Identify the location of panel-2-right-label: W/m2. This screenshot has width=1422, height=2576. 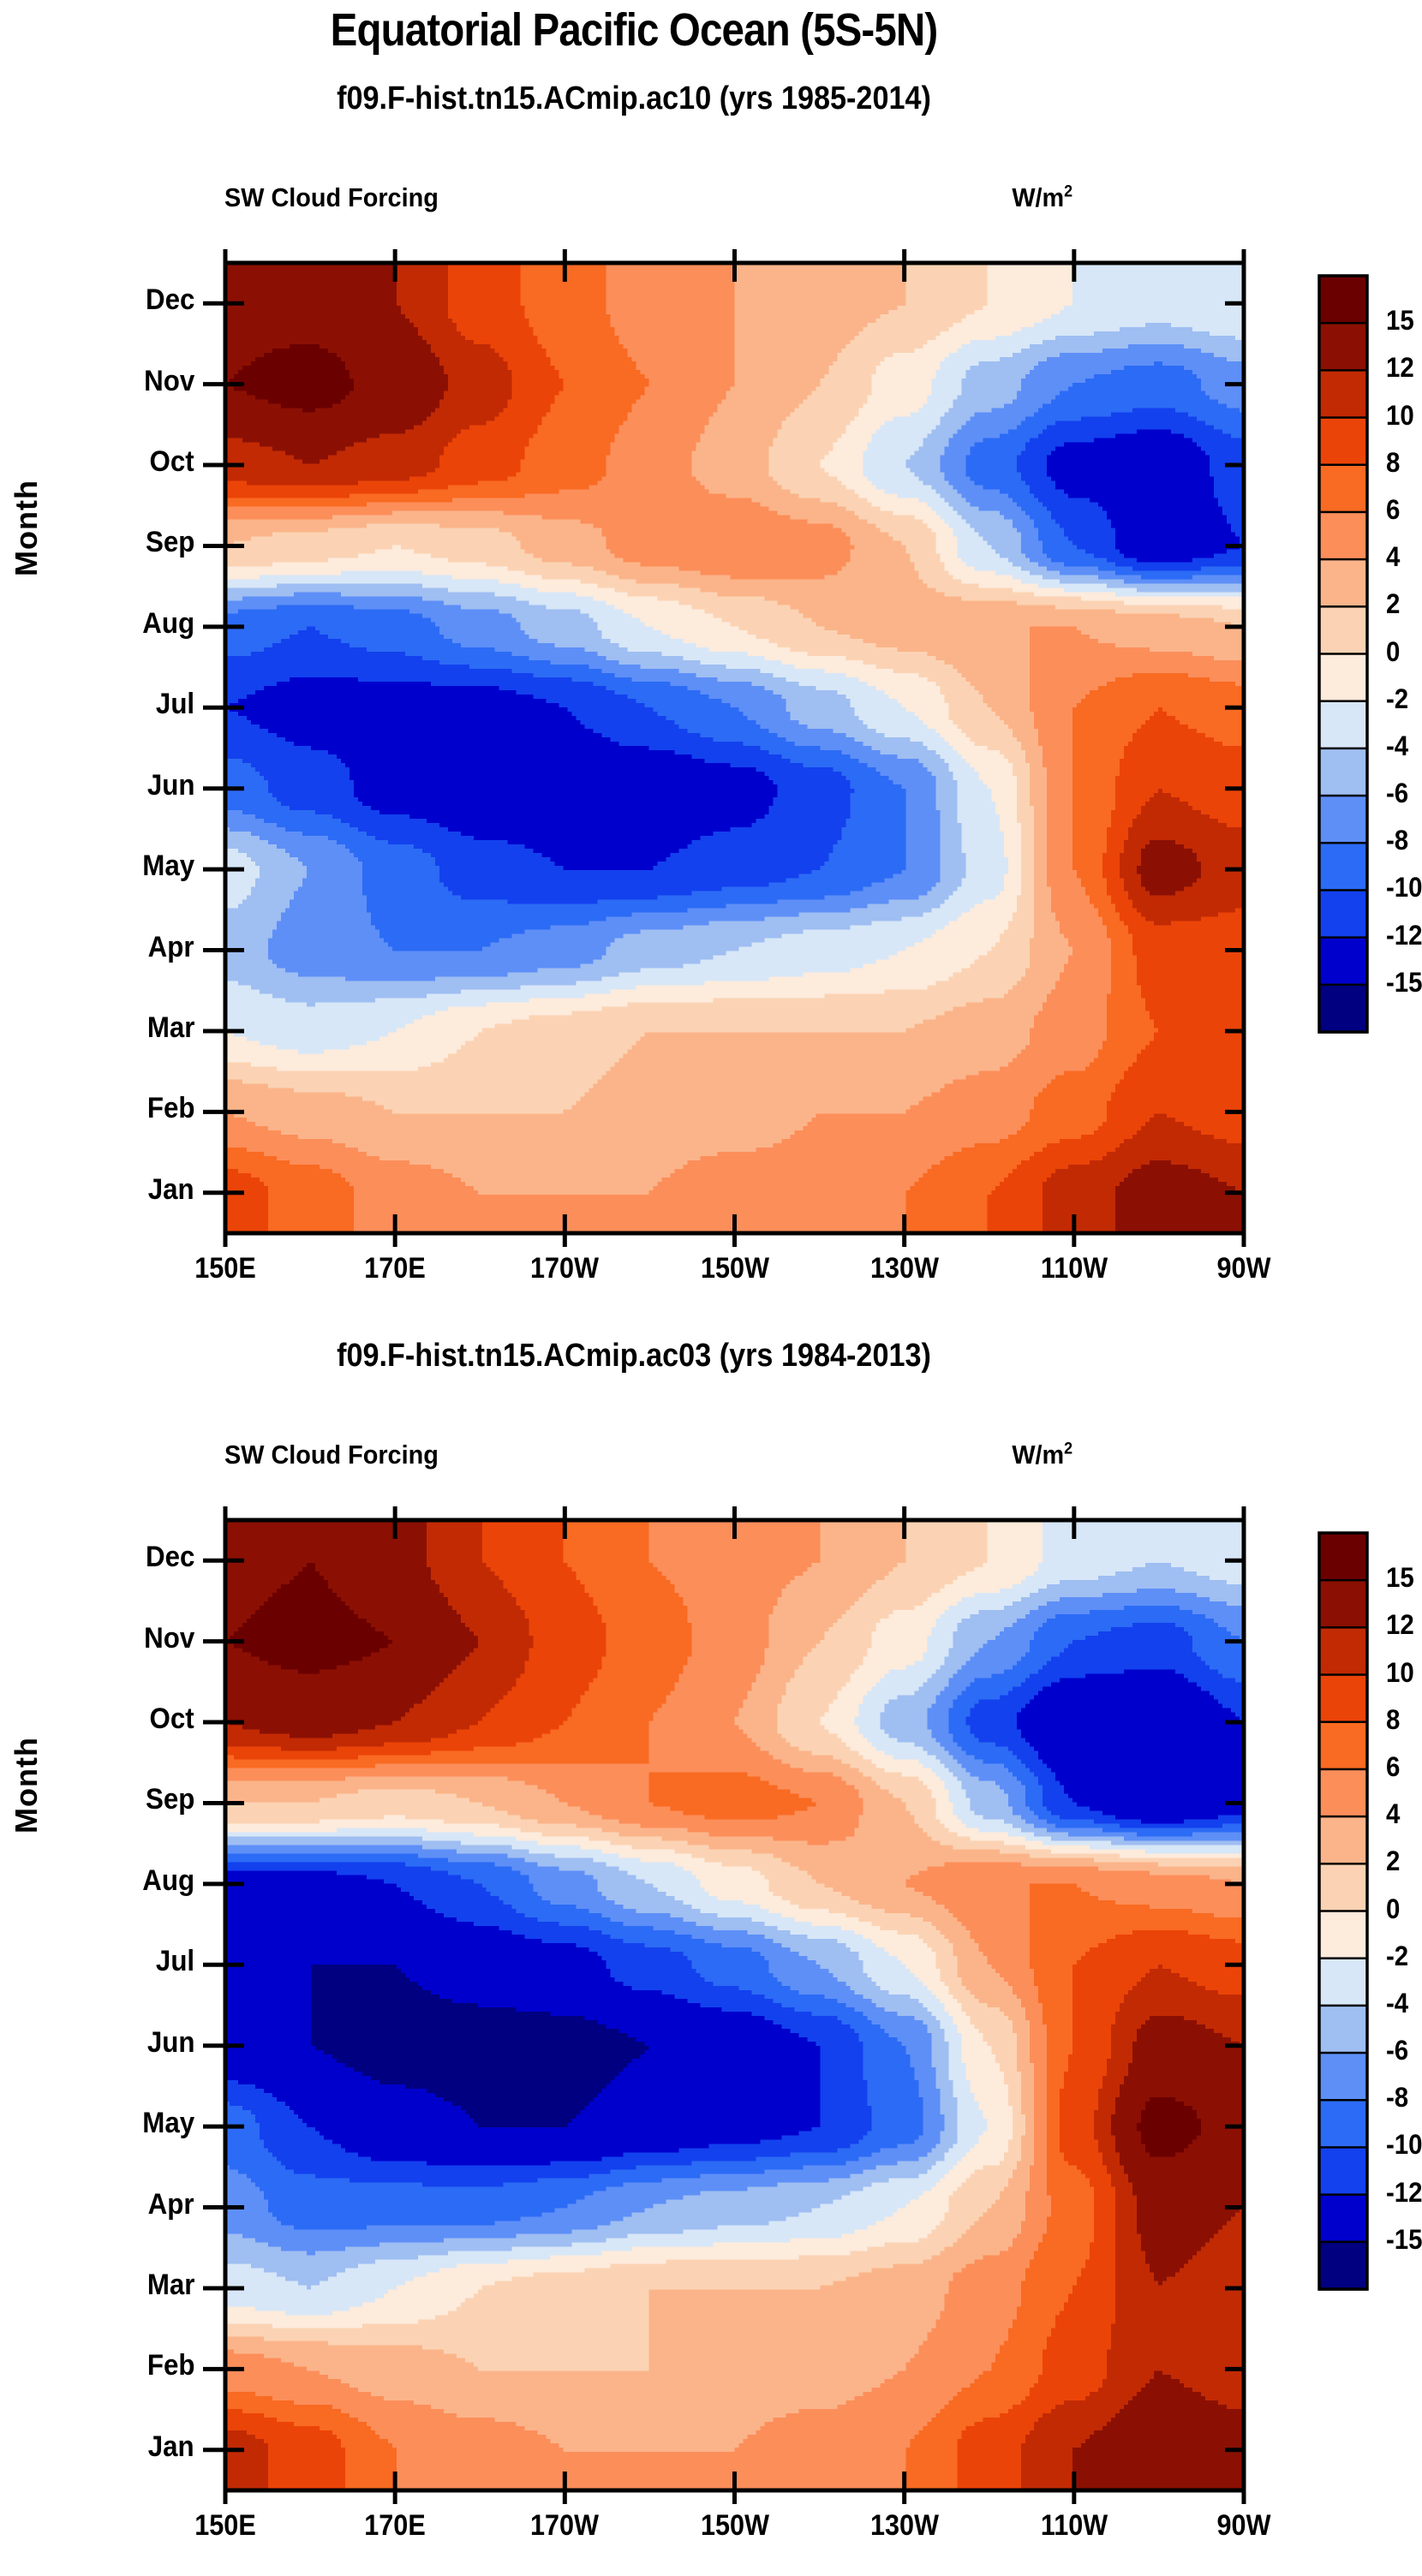
(1042, 1455).